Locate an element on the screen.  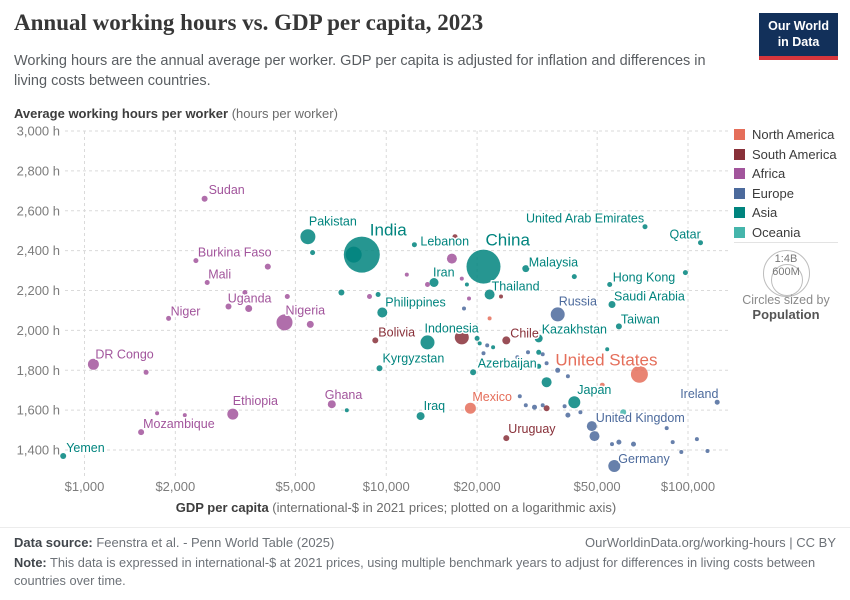
data-point-germany is located at coordinates (614, 466).